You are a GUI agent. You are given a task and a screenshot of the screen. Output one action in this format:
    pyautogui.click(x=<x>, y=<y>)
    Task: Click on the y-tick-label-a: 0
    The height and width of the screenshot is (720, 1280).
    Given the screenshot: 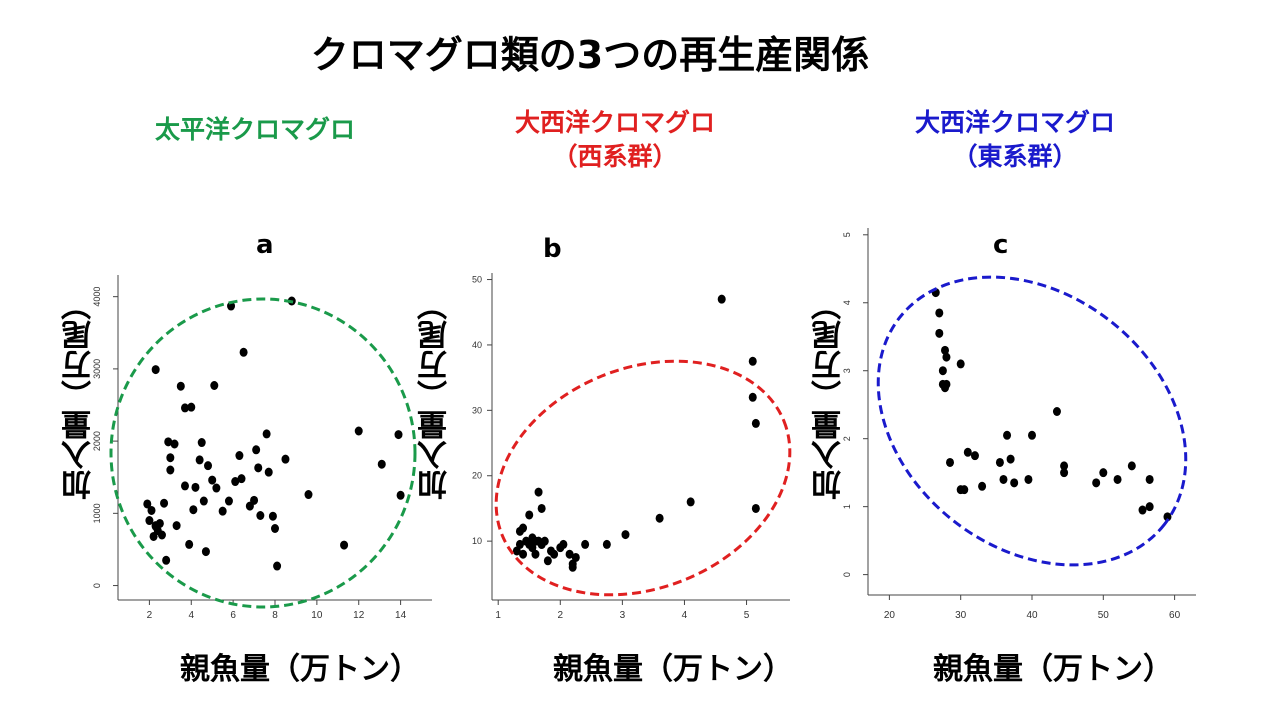 What is the action you would take?
    pyautogui.click(x=97, y=585)
    